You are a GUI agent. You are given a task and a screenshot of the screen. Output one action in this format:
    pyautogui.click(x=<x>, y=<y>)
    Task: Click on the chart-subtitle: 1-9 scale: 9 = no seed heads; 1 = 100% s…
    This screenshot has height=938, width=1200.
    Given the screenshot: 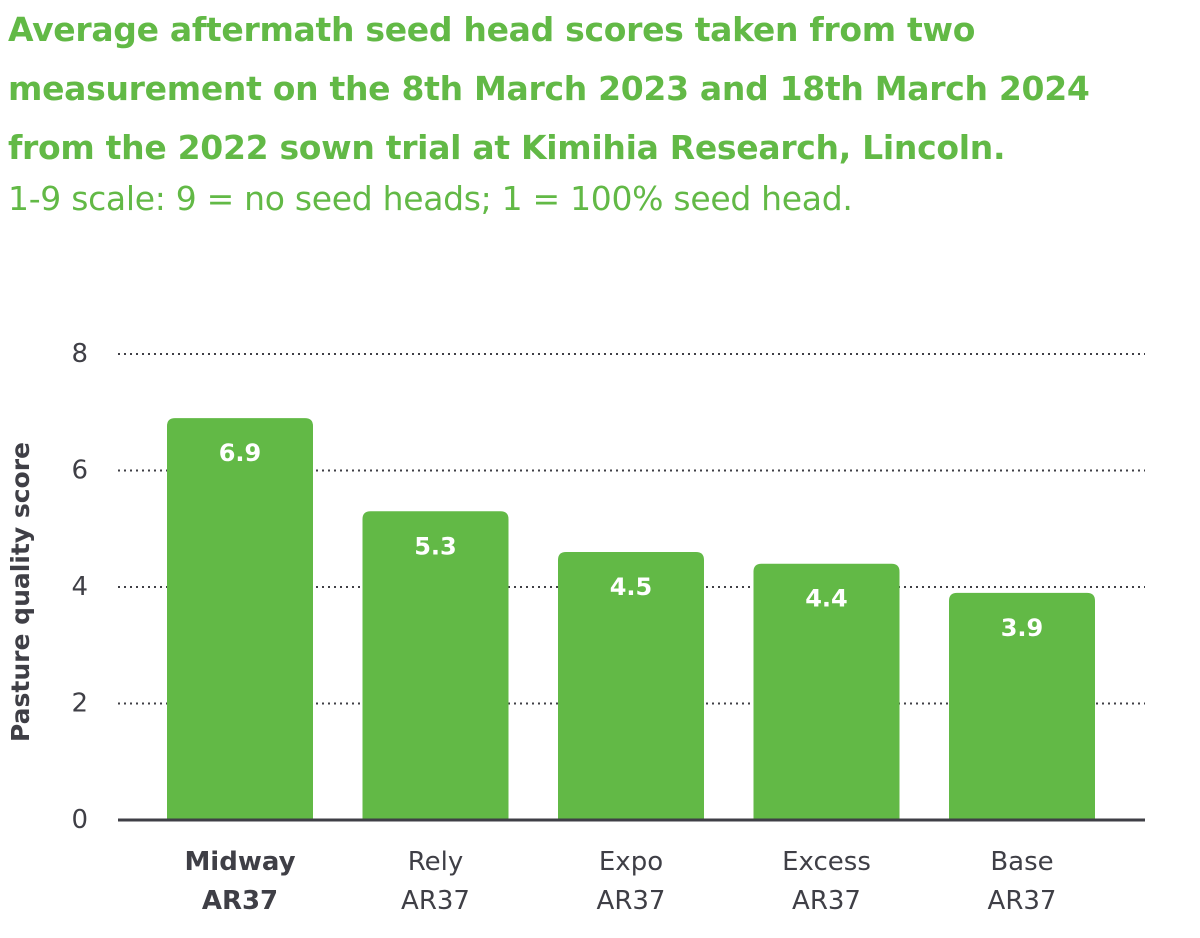 What is the action you would take?
    pyautogui.click(x=430, y=198)
    